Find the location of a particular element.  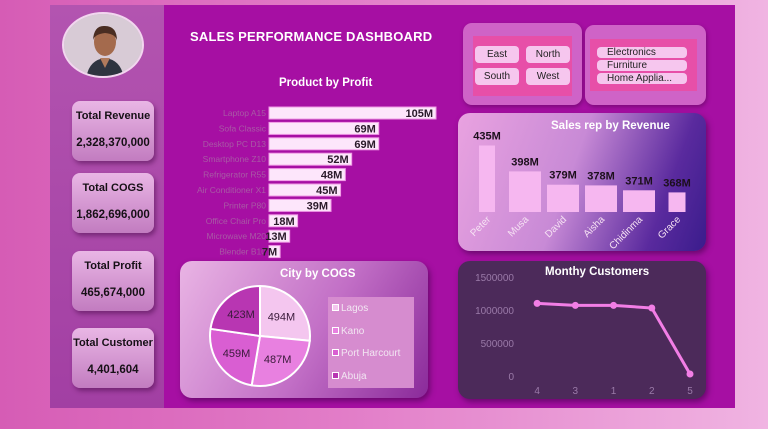

data-label: 459M is located at coordinates (237, 354).